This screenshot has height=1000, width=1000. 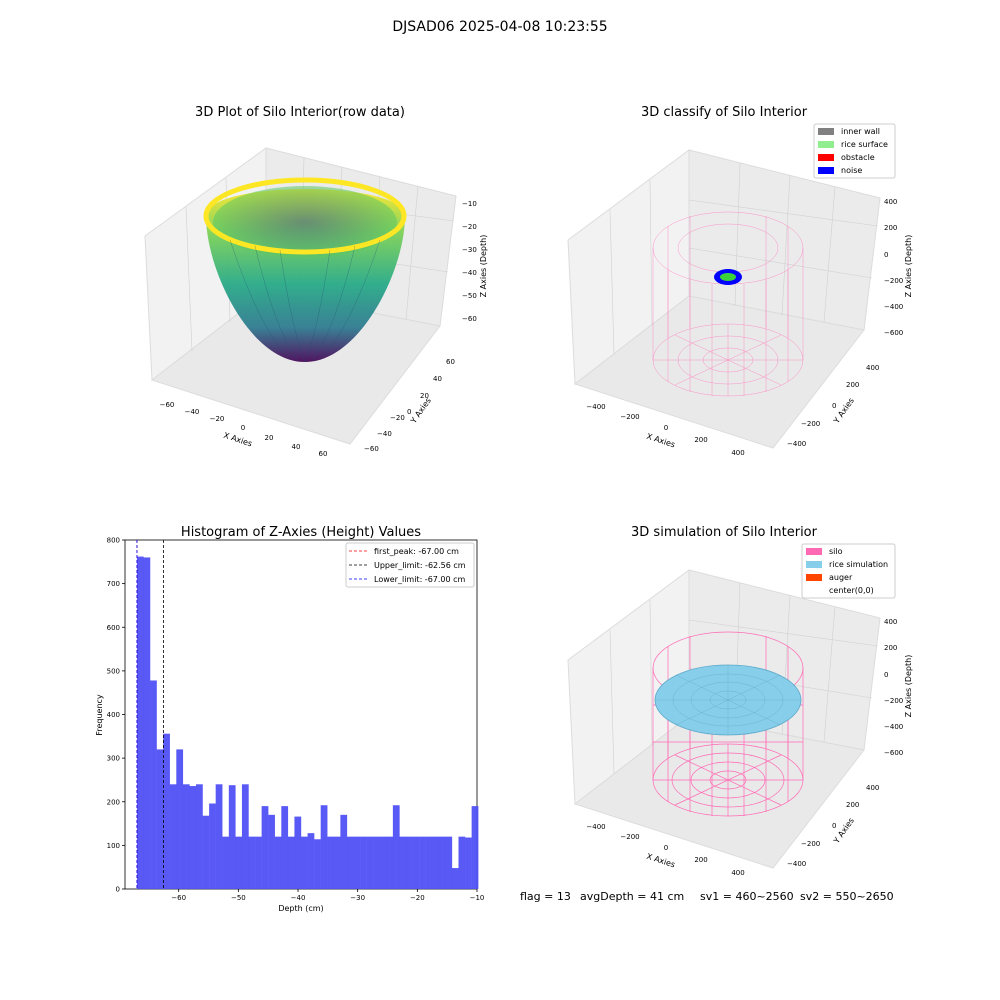 I want to click on sim-yticks: 400 200 0 −200 −400, so click(x=833, y=826).